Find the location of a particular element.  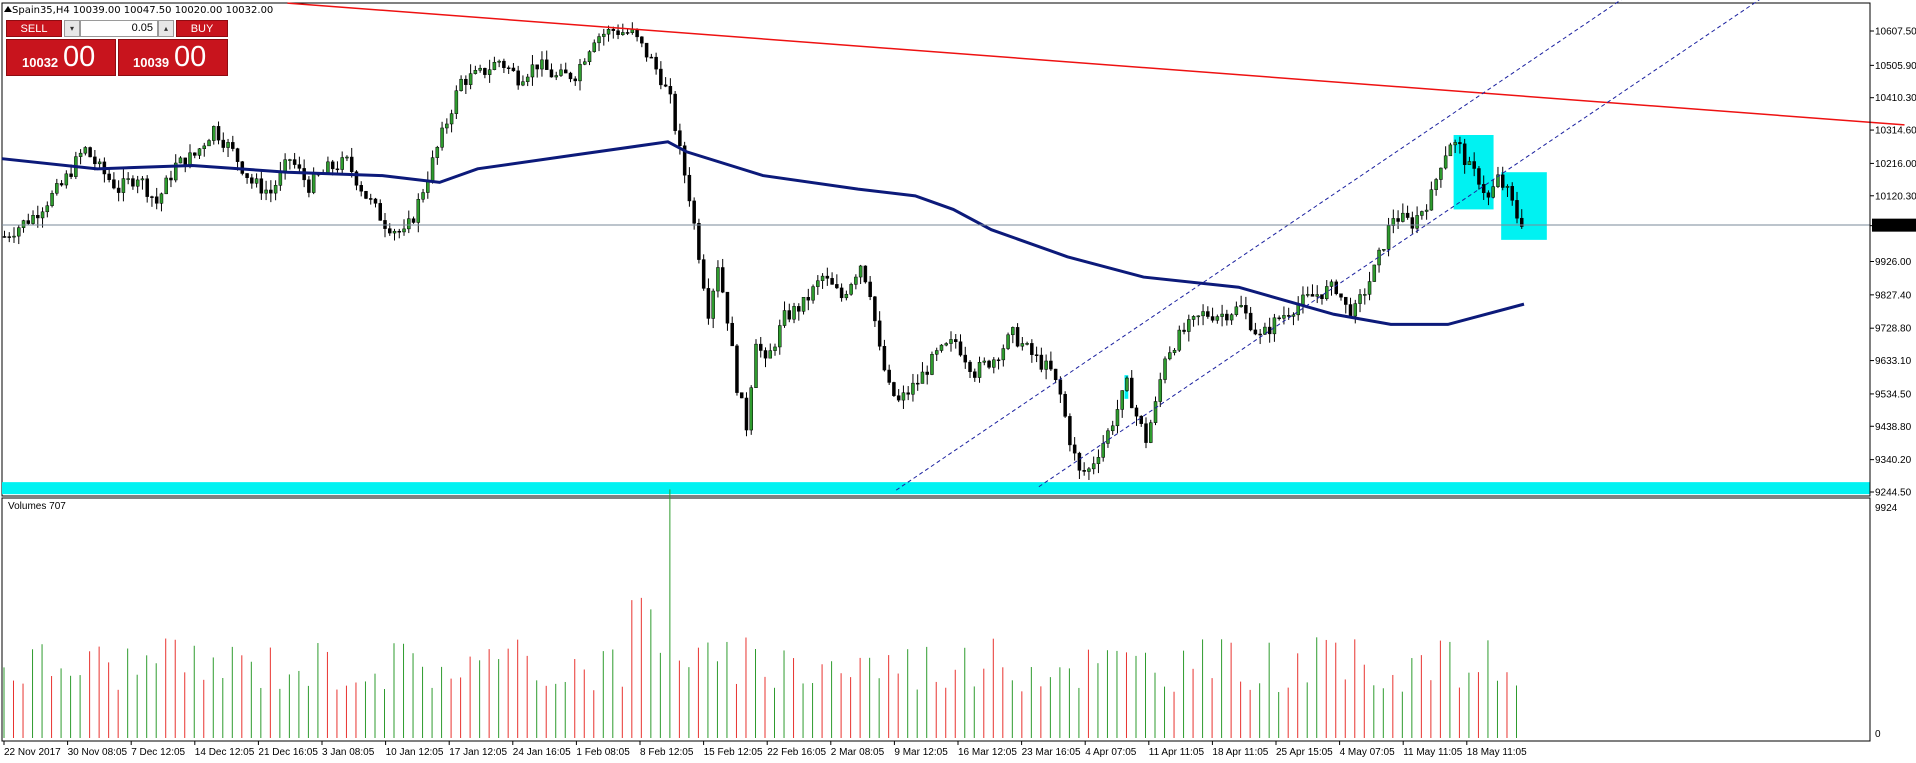

time-tick-label: 11 May 11:05 is located at coordinates (1433, 752).